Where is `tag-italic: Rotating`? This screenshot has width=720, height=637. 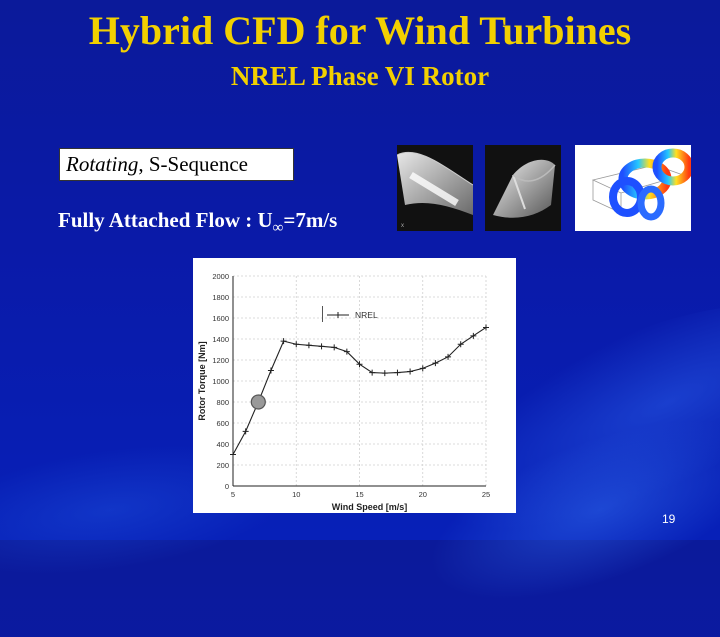
tag-italic: Rotating is located at coordinates (102, 164).